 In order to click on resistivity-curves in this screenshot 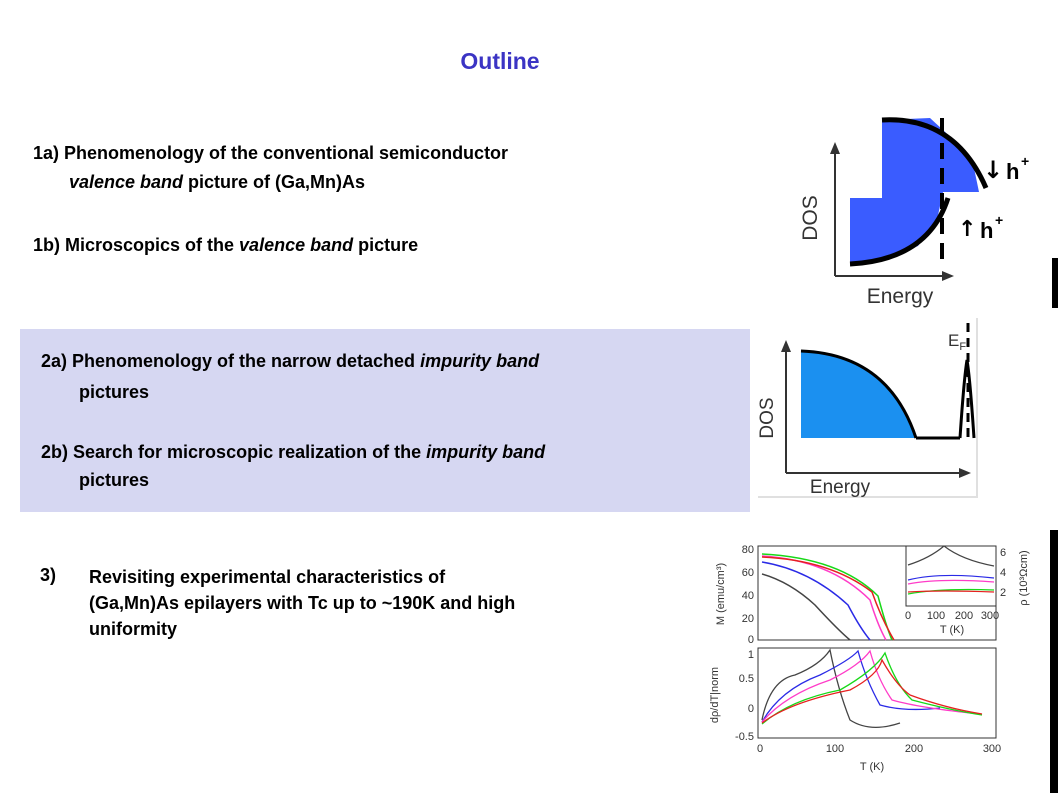, I will do `click(951, 570)`.